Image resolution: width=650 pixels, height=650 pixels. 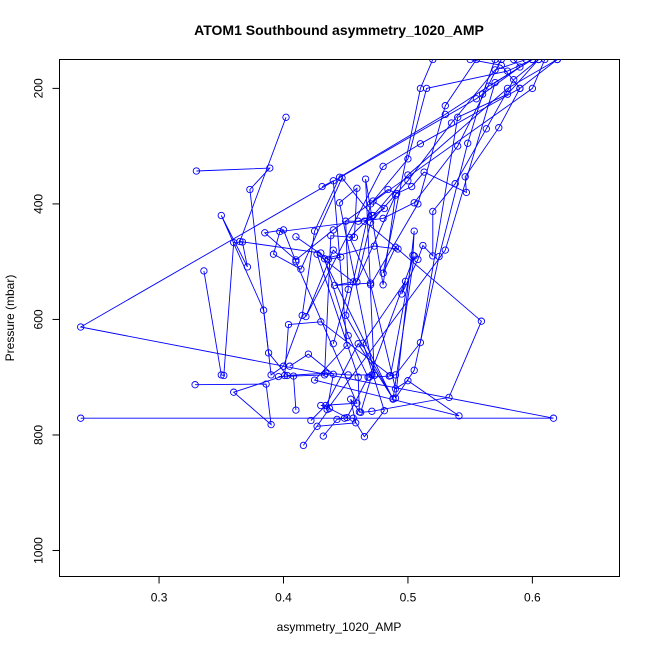 I want to click on y-tick-label: 600, so click(x=39, y=319).